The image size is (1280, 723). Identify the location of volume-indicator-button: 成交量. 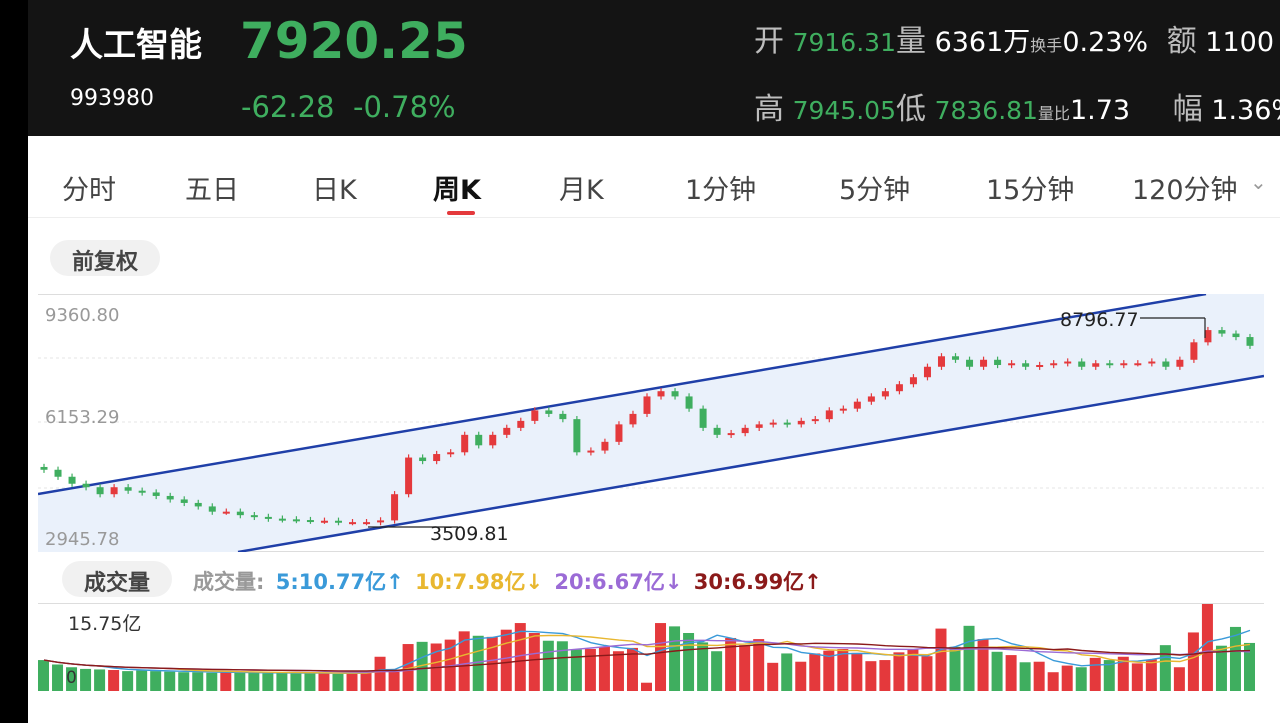
(117, 579).